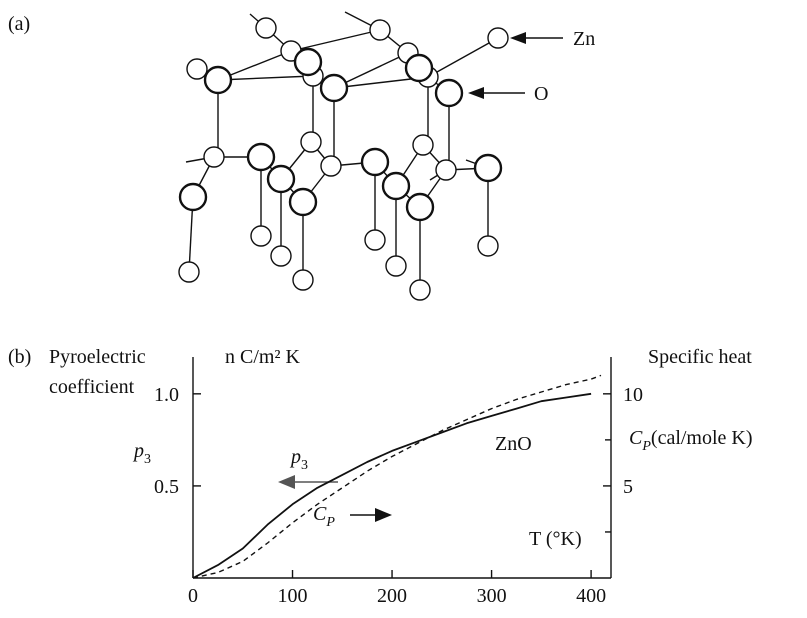 The width and height of the screenshot is (807, 618). Describe the element at coordinates (555, 539) in the screenshot. I see `x-axis-label: T (°K)` at that location.